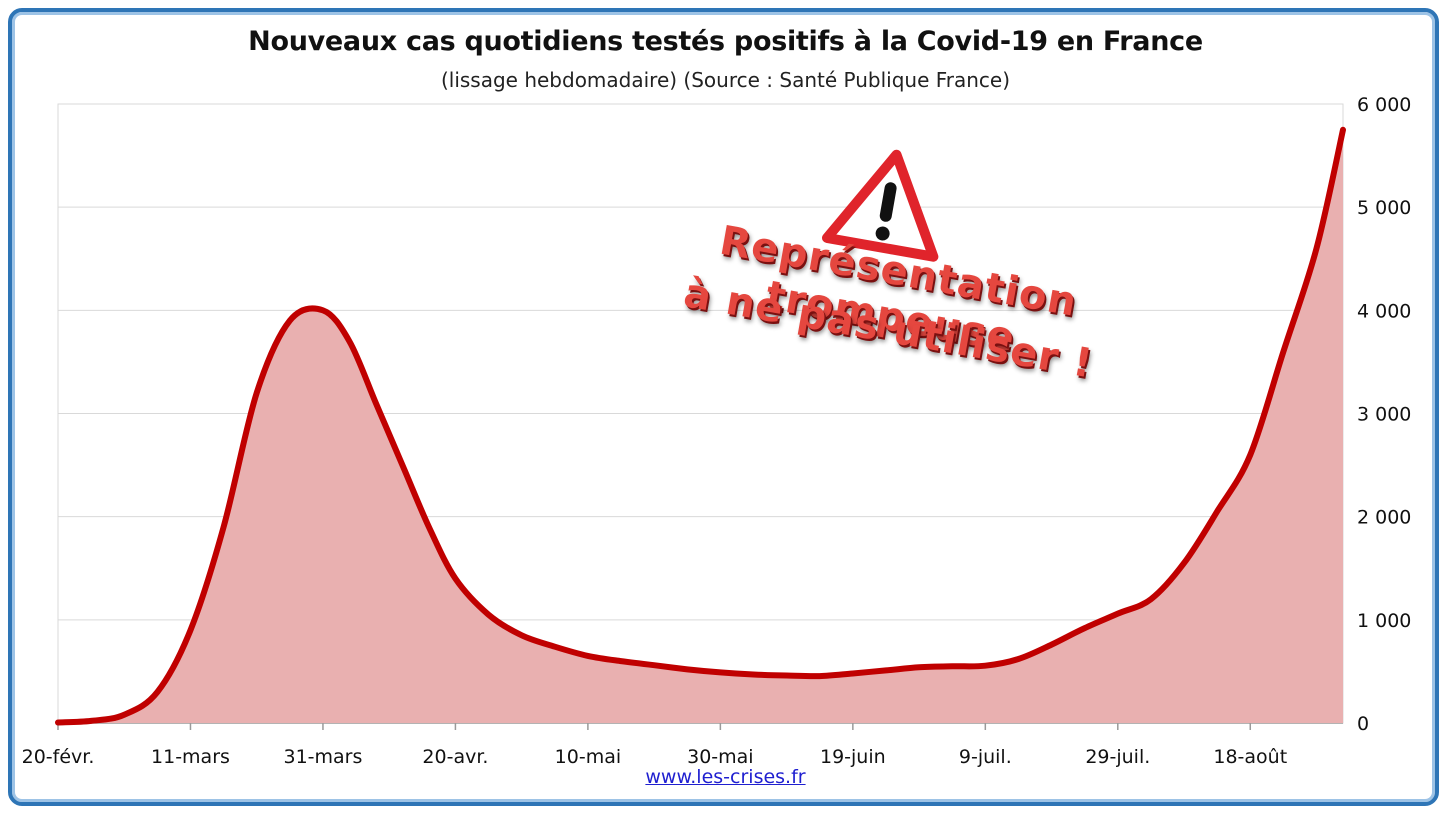 The image size is (1451, 814). What do you see at coordinates (455, 757) in the screenshot?
I see `x-tick-label: 20-avr.` at bounding box center [455, 757].